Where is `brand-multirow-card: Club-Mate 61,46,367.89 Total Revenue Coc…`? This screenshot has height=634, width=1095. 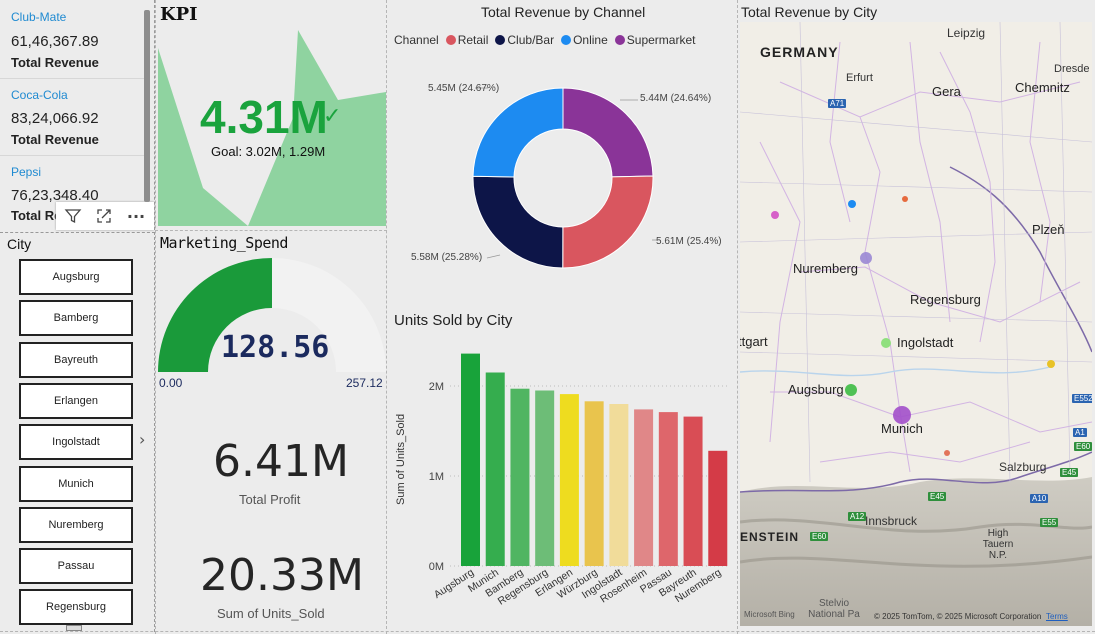 brand-multirow-card: Club-Mate 61,46,367.89 Total Revenue Coc… is located at coordinates (77, 115).